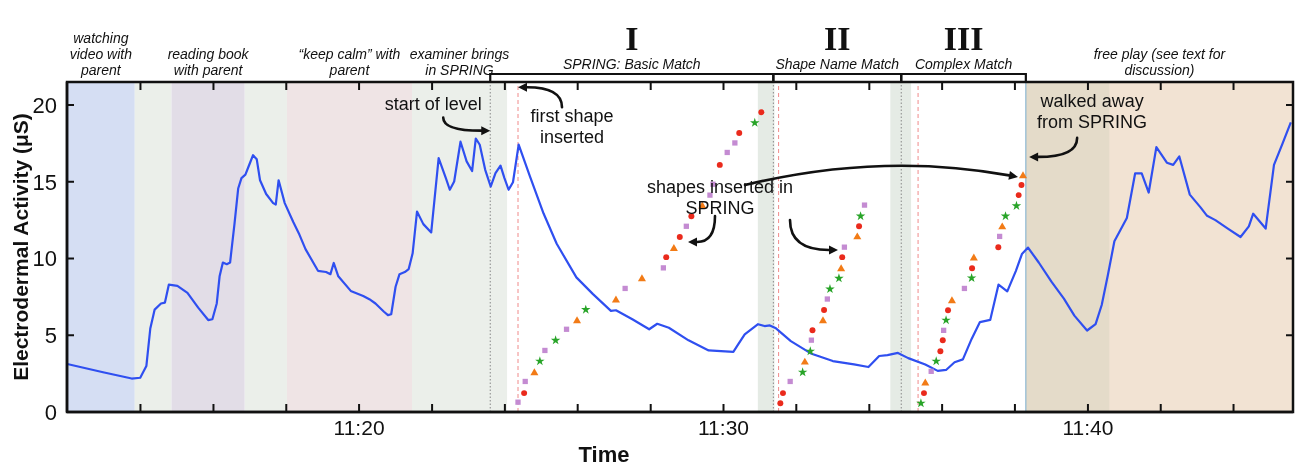  What do you see at coordinates (44, 259) in the screenshot?
I see `y-tick-label: 10` at bounding box center [44, 259].